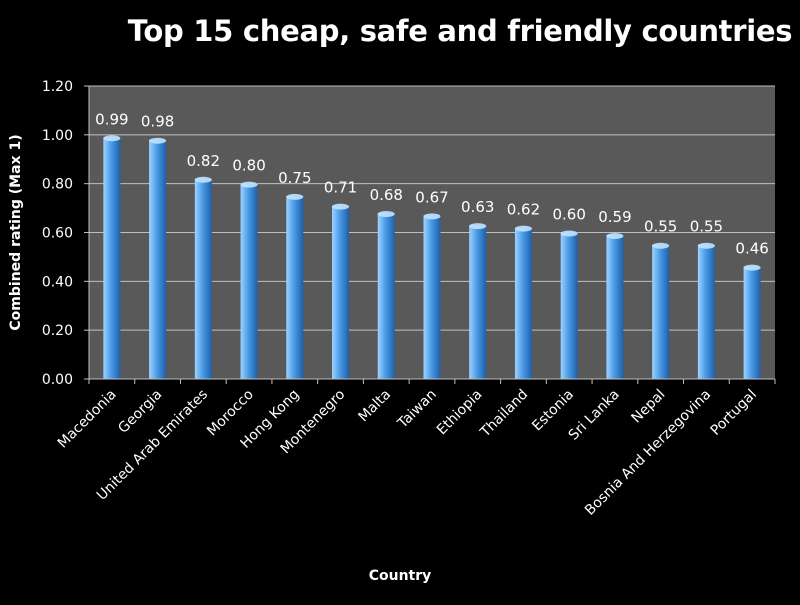 The height and width of the screenshot is (605, 800). What do you see at coordinates (157, 122) in the screenshot?
I see `data-label: 0.98` at bounding box center [157, 122].